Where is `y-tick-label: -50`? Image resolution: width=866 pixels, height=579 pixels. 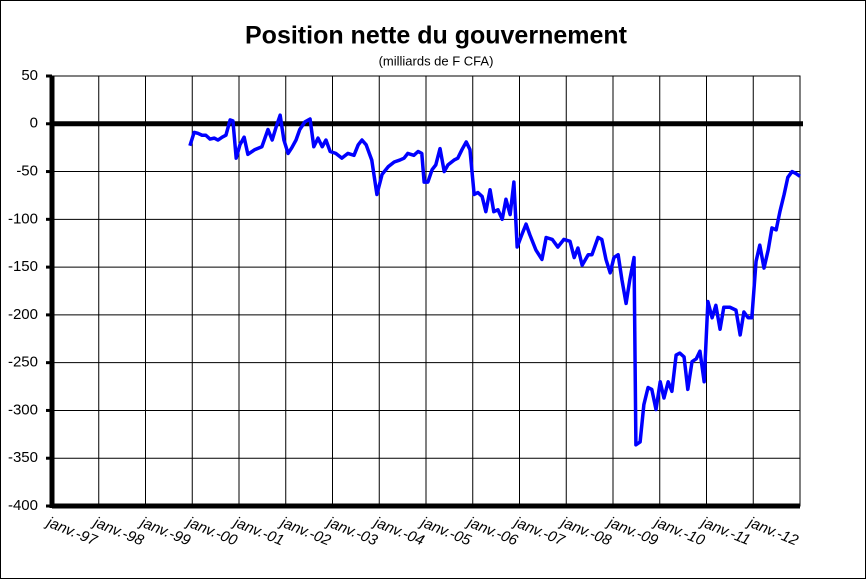
y-tick-label: -50 is located at coordinates (27, 171).